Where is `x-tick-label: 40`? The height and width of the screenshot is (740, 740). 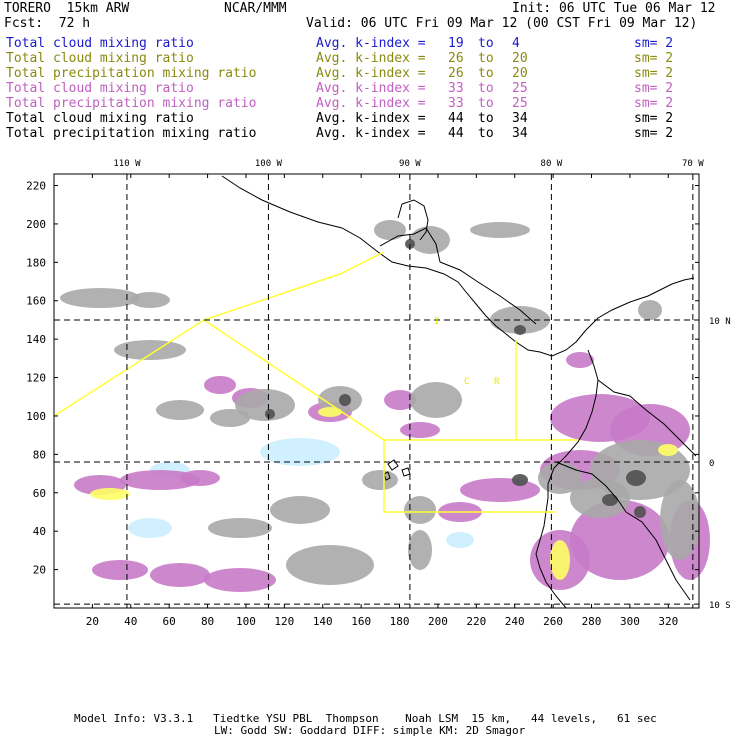
x-tick-label: 40 is located at coordinates (130, 621).